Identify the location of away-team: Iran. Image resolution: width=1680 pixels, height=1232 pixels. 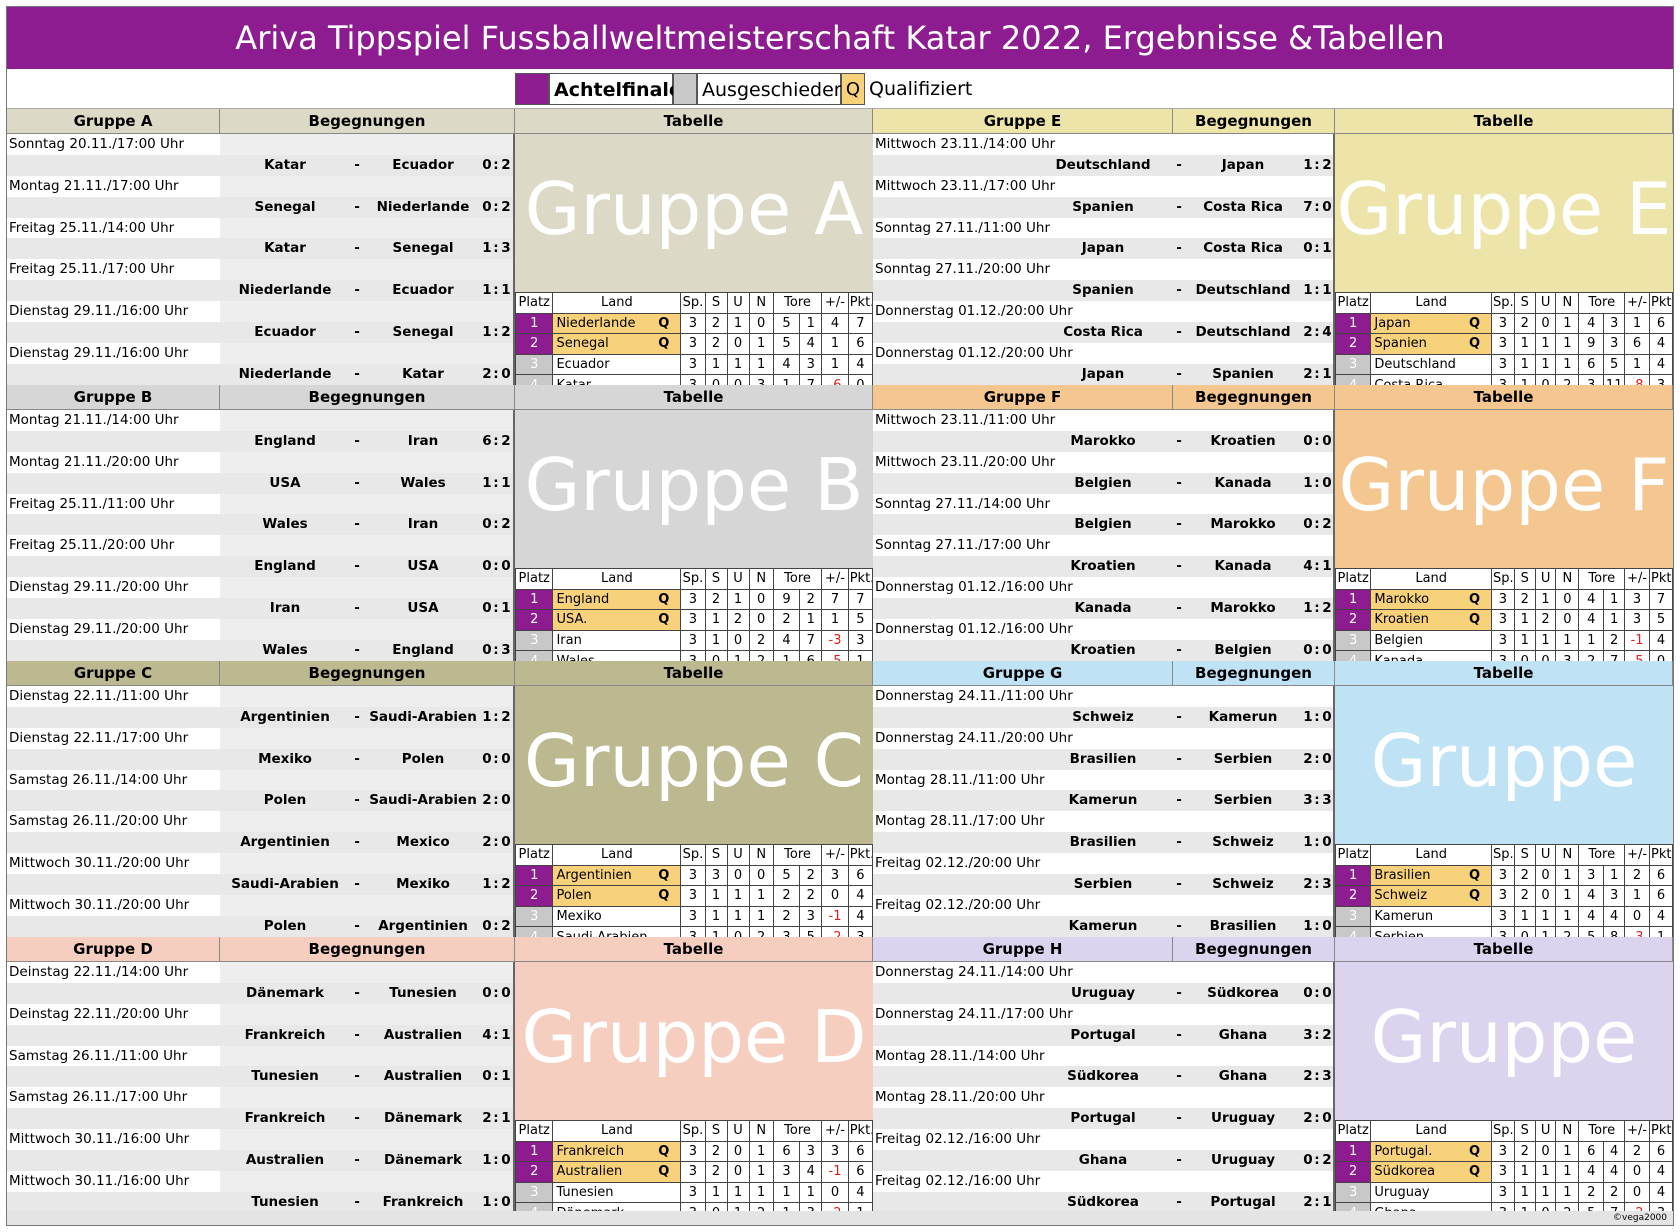
(423, 440).